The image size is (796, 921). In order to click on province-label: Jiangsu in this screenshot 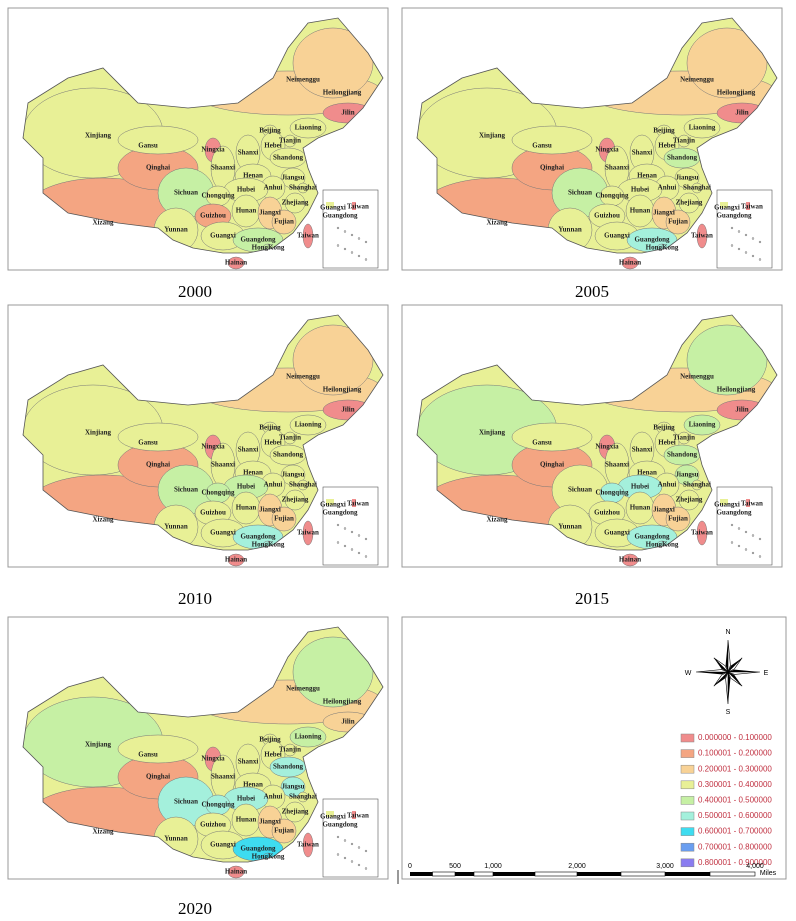, I will do `click(293, 475)`.